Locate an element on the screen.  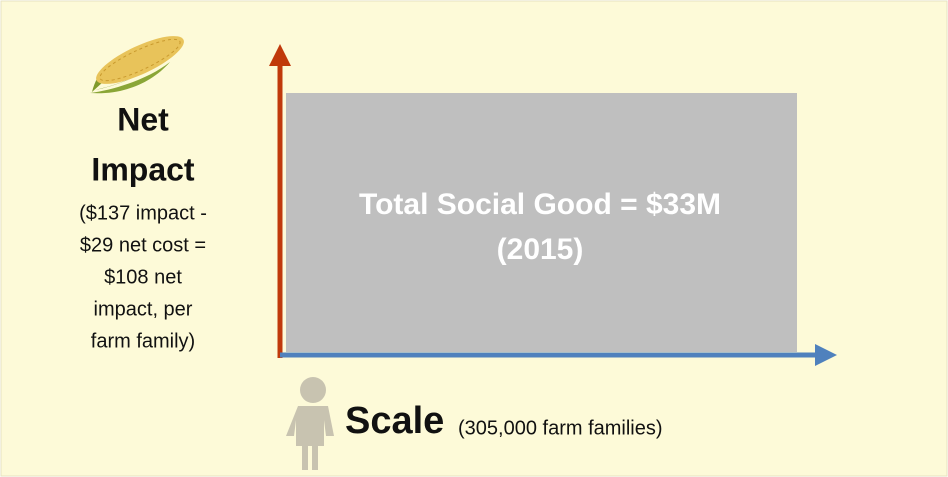
y-axis-detail: $29 net cost = is located at coordinates (143, 245).